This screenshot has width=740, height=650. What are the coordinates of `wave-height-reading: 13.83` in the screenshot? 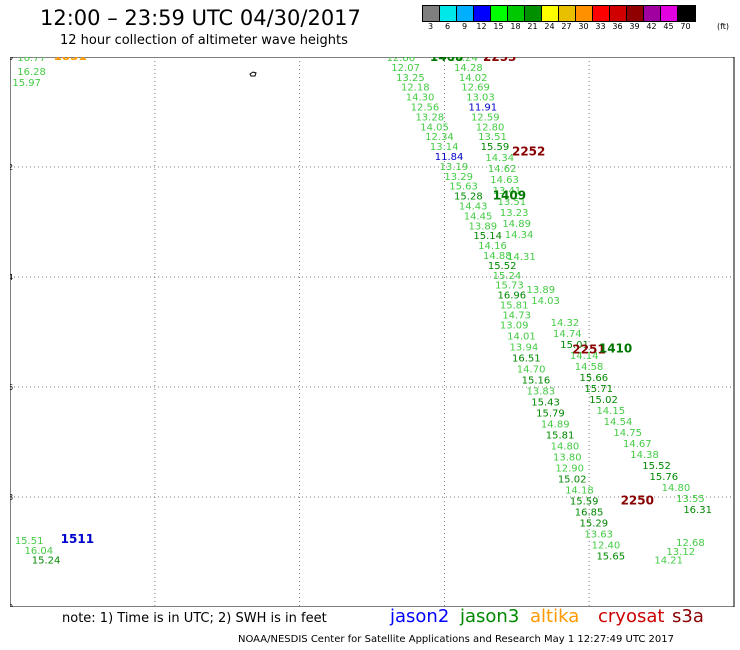 It's located at (540, 391).